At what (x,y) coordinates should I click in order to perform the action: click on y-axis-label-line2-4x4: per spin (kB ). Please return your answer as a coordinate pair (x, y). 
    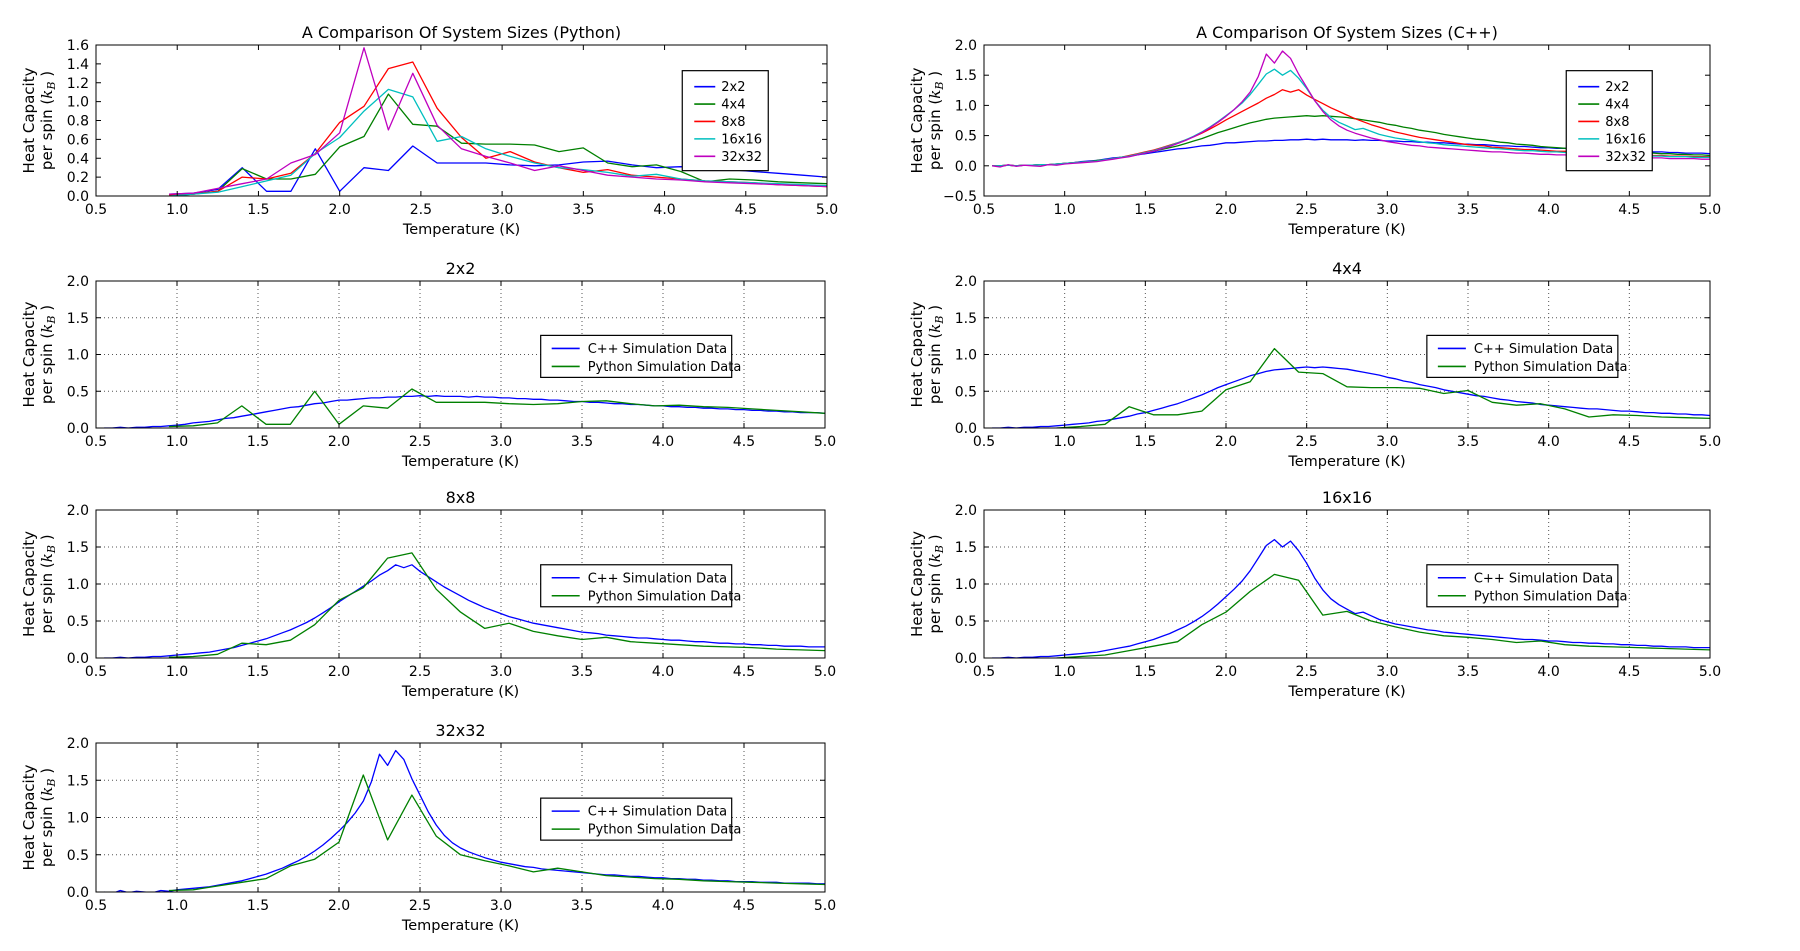
    Looking at the image, I should click on (936, 354).